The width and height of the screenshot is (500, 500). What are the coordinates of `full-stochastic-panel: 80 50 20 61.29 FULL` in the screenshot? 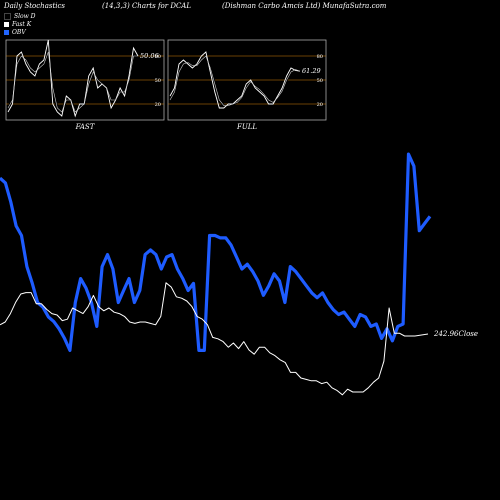 It's located at (247, 85).